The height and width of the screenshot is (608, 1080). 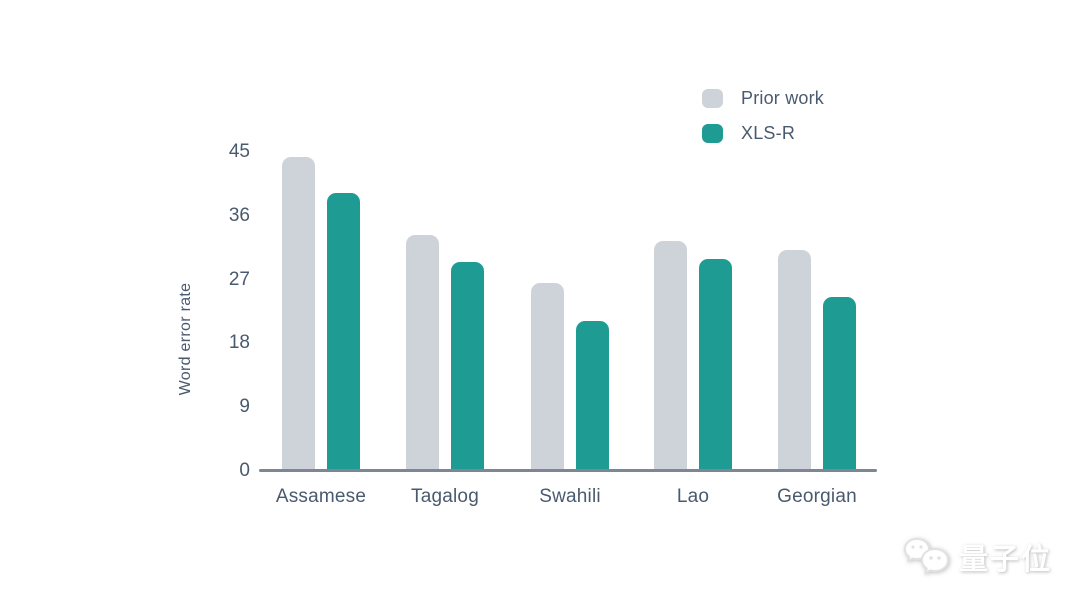 I want to click on prior-work-swatch-icon, so click(x=712, y=98).